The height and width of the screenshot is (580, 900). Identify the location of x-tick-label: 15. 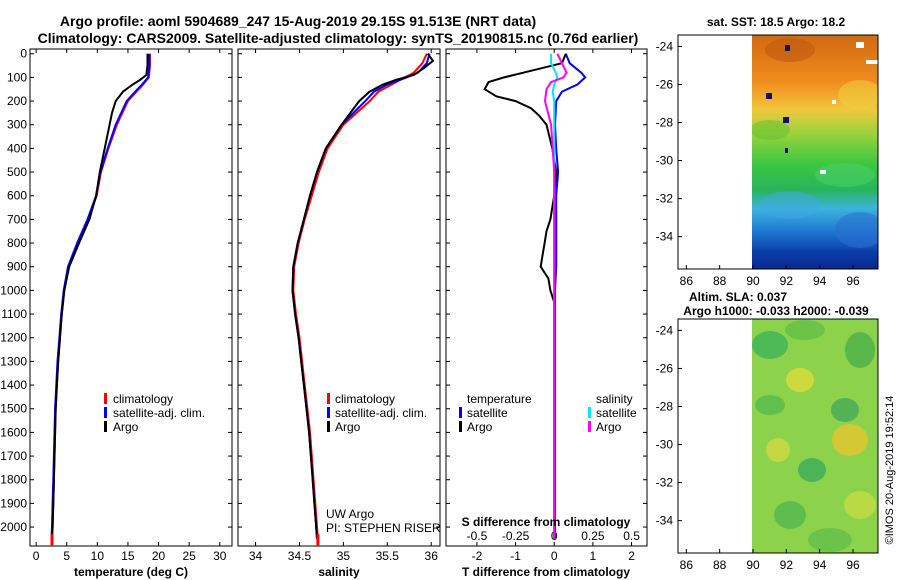
(128, 556).